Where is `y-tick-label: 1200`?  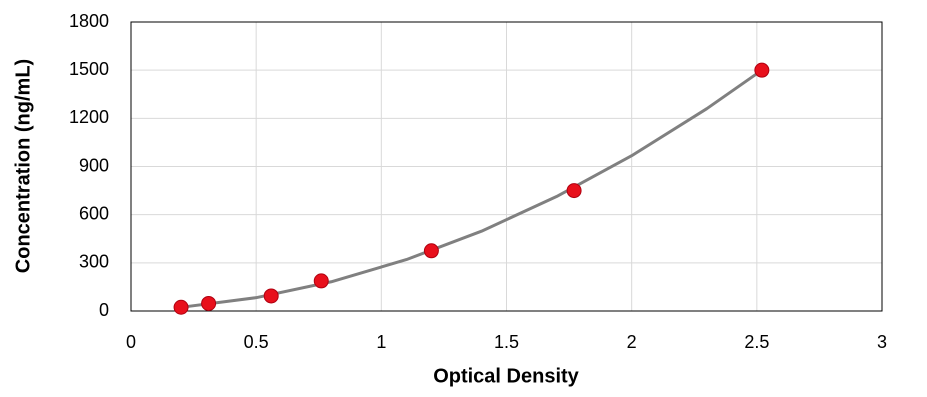 y-tick-label: 1200 is located at coordinates (89, 117).